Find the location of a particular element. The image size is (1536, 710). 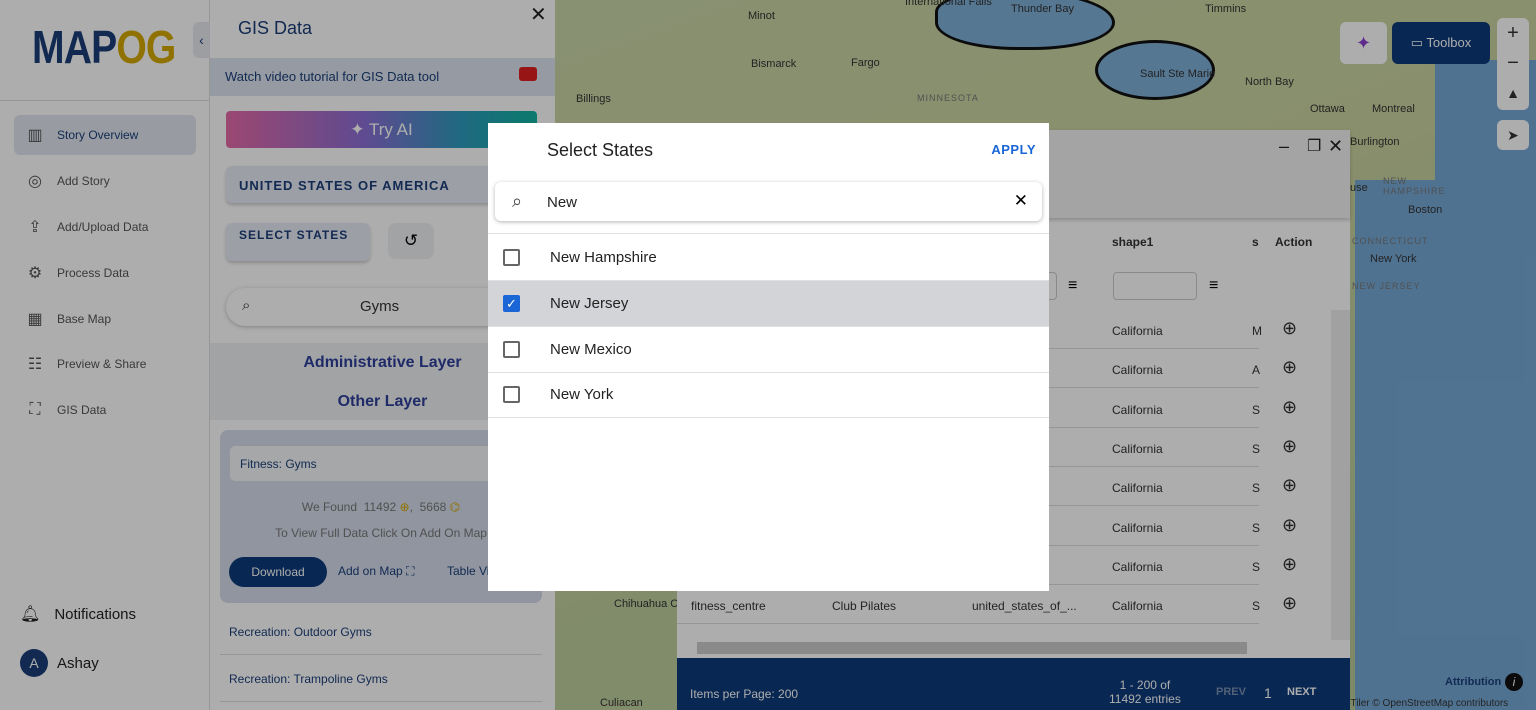

table-cell: Club Pilates is located at coordinates (864, 606).